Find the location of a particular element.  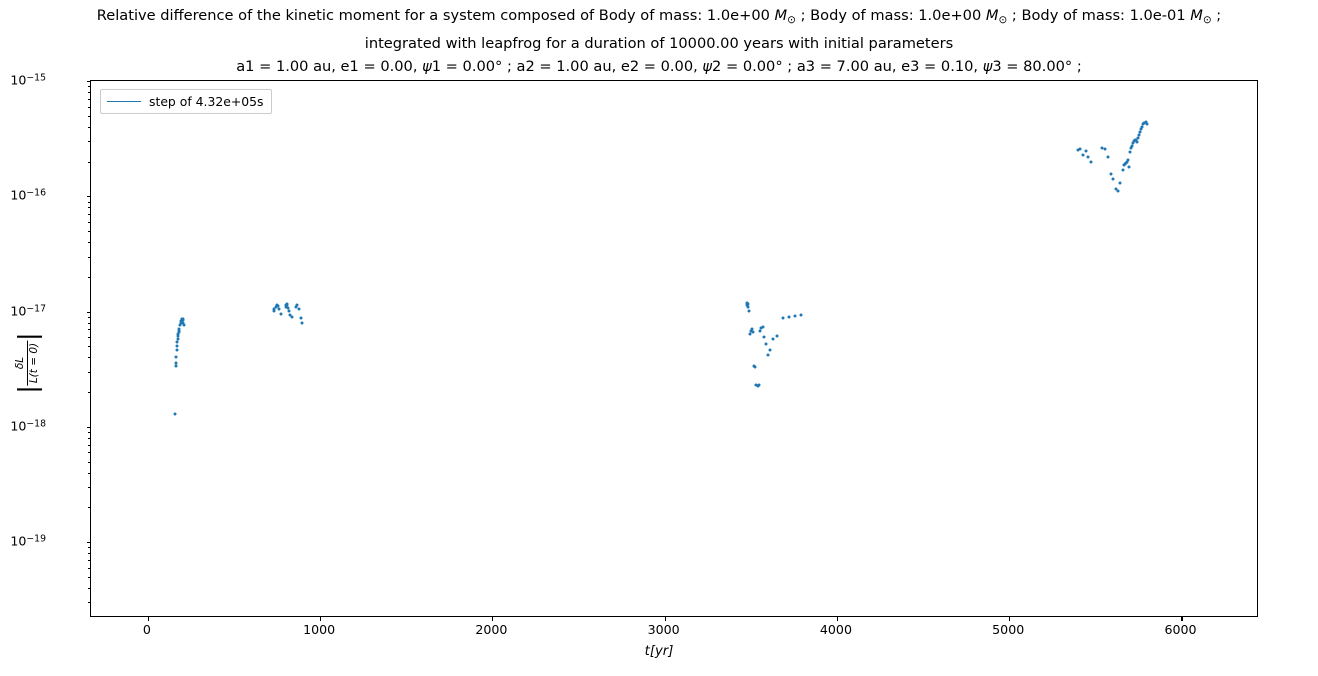

solar-mass-symbol-2: M is located at coordinates (992, 15).